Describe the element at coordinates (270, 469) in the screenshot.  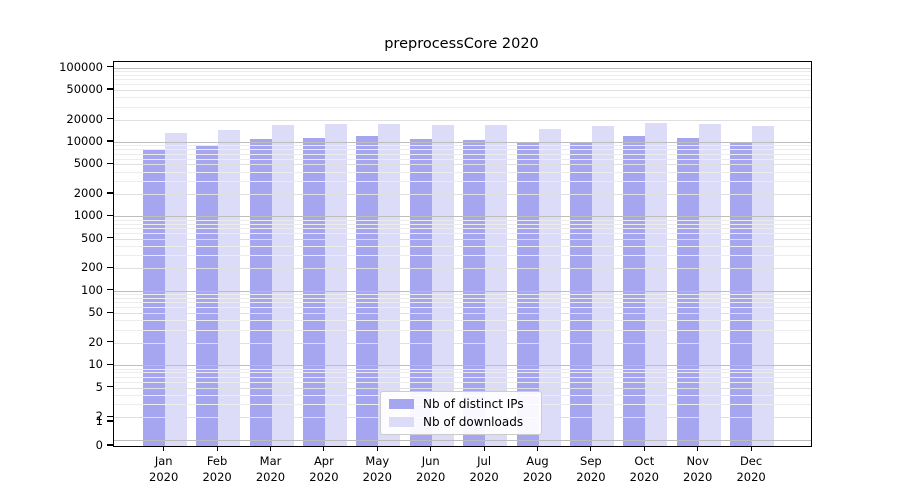
I see `x-tick-label-mar: Mar 2020` at that location.